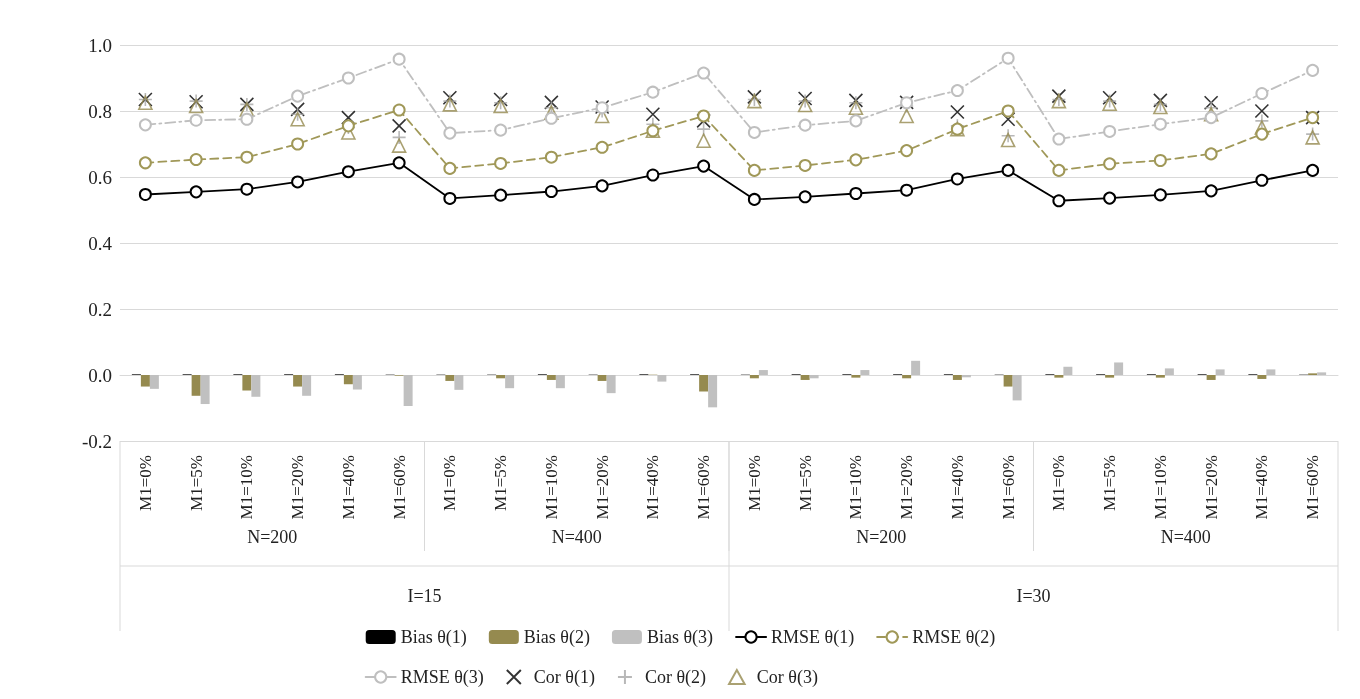  Describe the element at coordinates (100, 45) in the screenshot. I see `y-tick-label: 1.0` at that location.